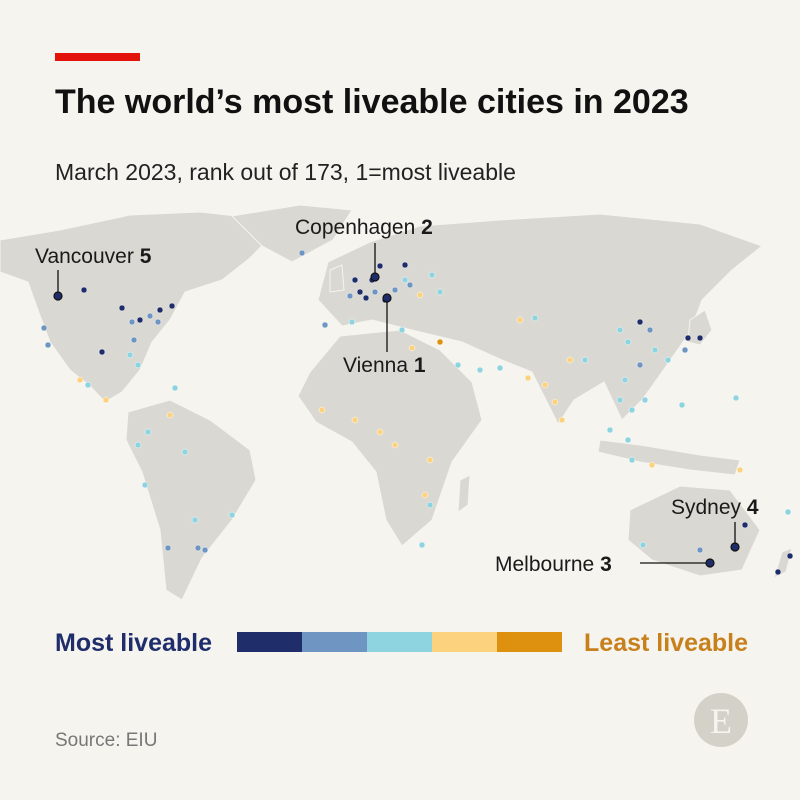 The image size is (800, 800). Describe the element at coordinates (753, 507) in the screenshot. I see `city-rank: 4` at that location.